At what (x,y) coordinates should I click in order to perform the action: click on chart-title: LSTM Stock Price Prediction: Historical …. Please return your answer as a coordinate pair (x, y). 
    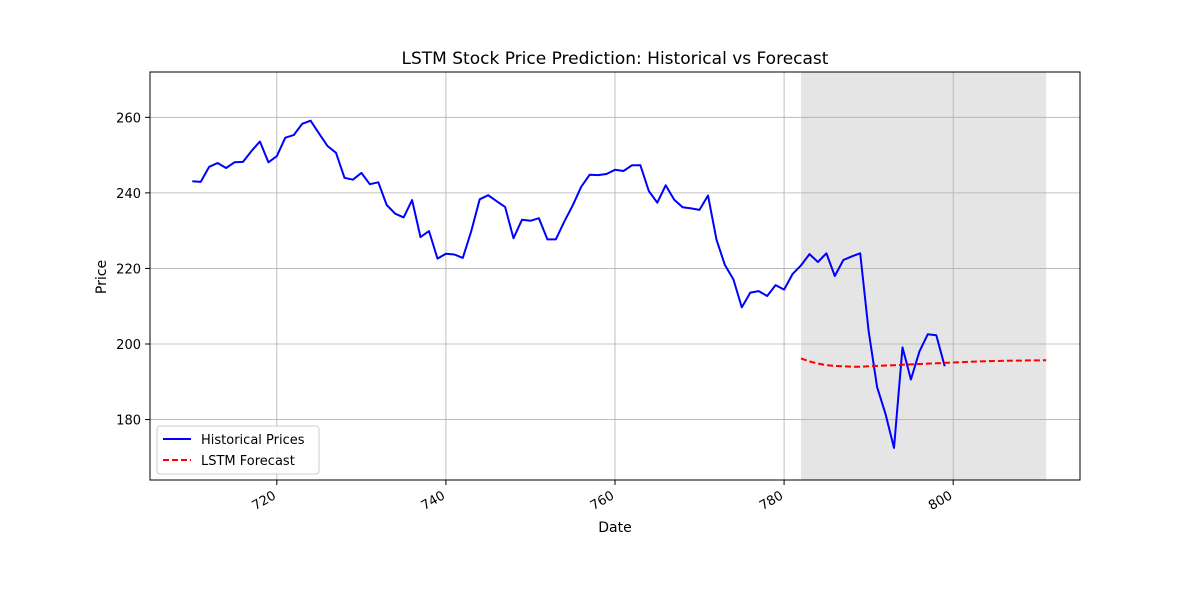
    Looking at the image, I should click on (615, 59).